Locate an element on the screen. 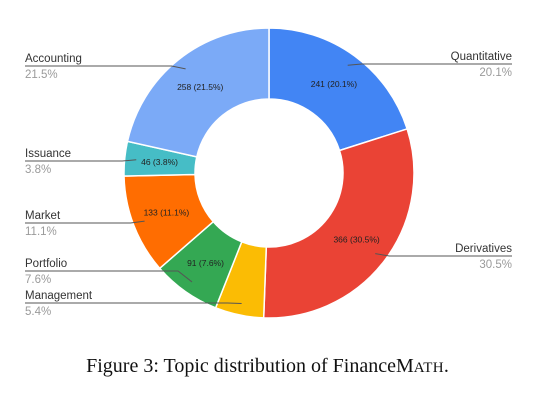 The width and height of the screenshot is (535, 401). leader-line-accounting is located at coordinates (105, 67).